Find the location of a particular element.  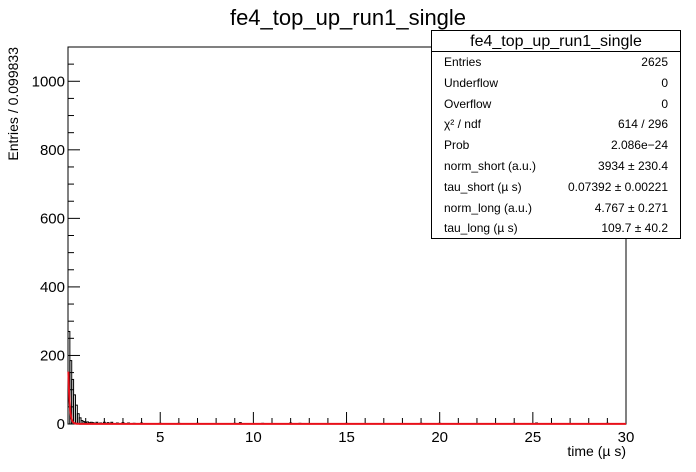

stats-label: norm_long (a.u.) is located at coordinates (488, 207).